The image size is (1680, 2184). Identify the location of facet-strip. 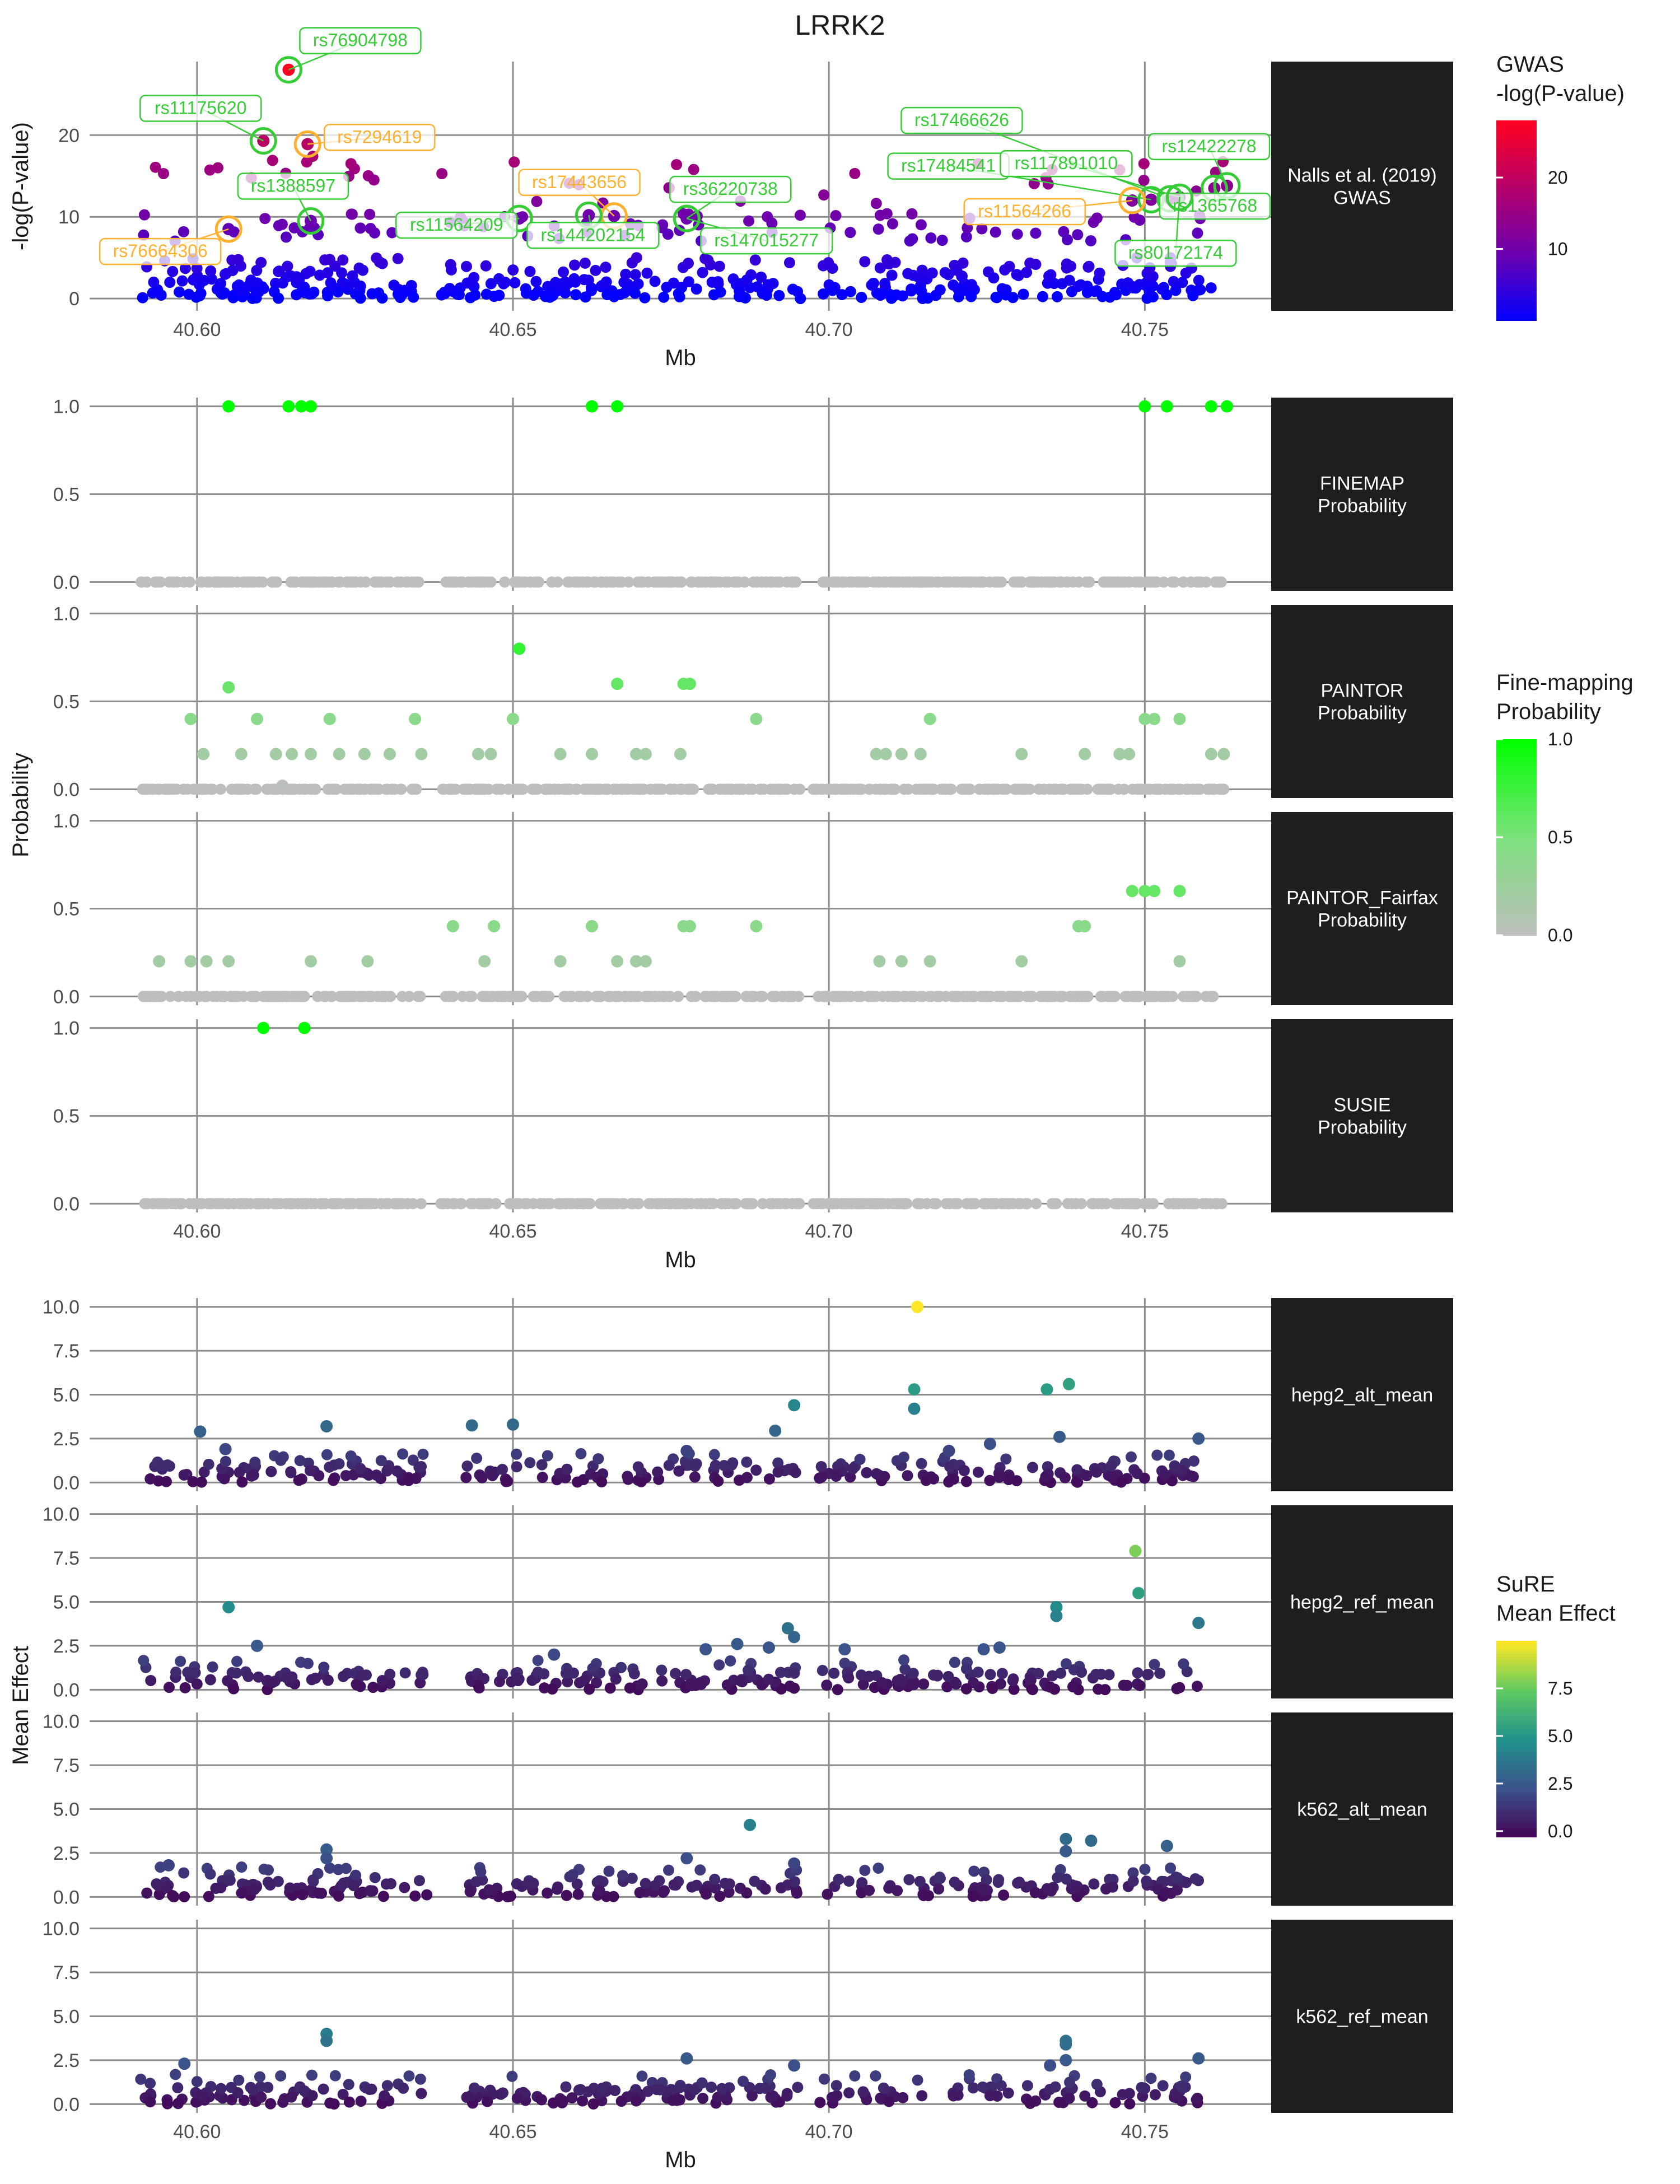
(1362, 1602).